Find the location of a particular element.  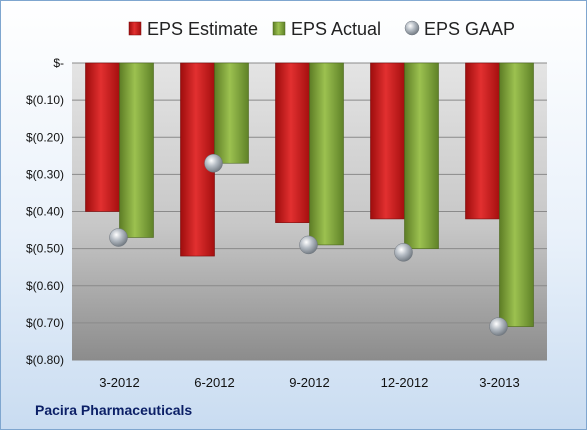

y-tick-label: $(0.60) is located at coordinates (45, 286).